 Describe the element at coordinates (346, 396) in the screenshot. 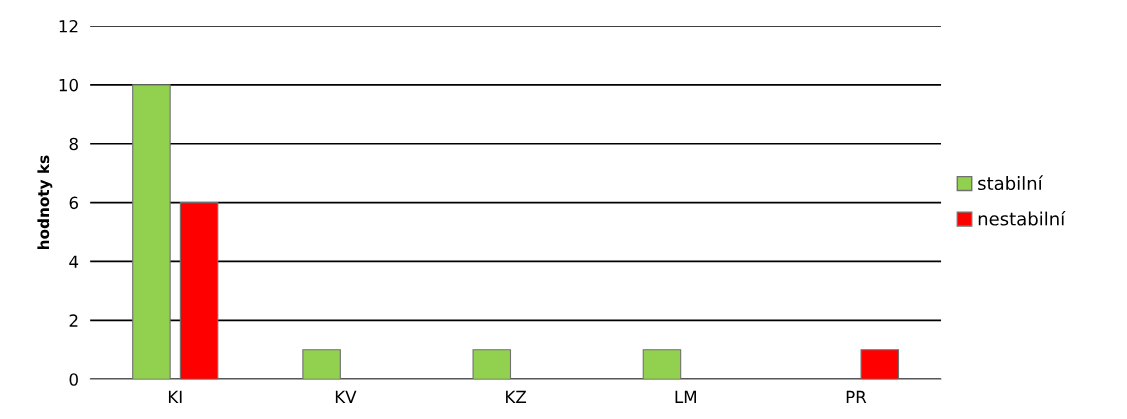

I see `x-tick-label: KV` at that location.